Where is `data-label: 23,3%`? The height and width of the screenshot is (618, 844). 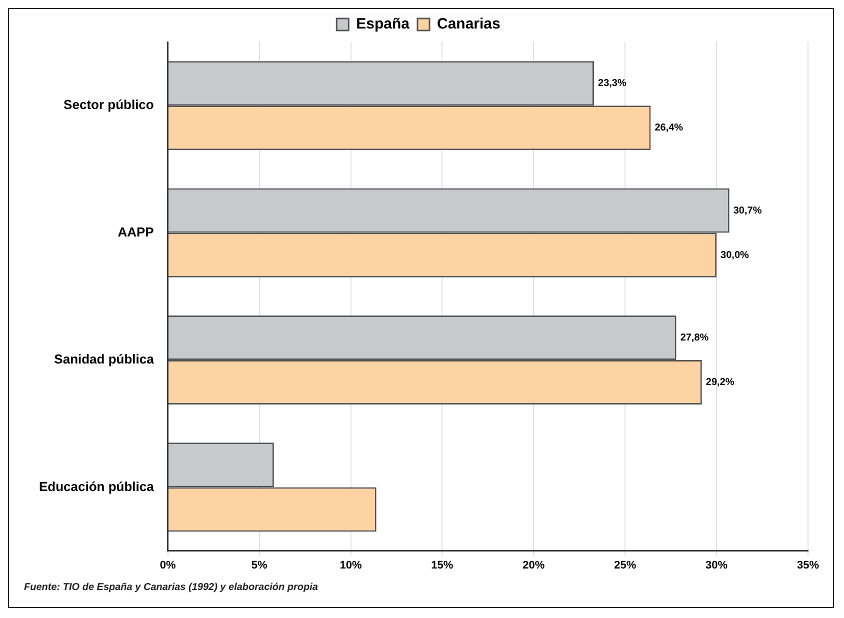 data-label: 23,3% is located at coordinates (612, 84).